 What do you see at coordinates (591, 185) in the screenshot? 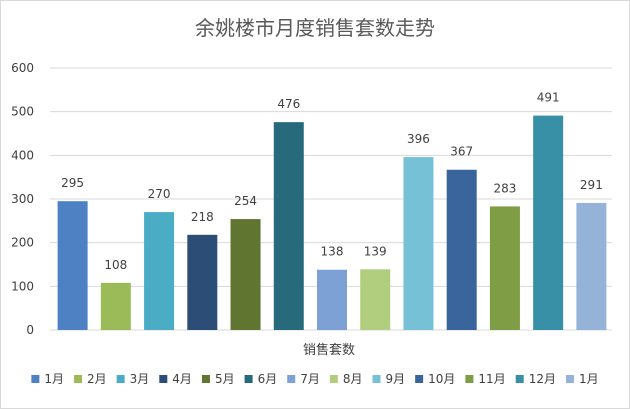
I see `data-label: 291` at bounding box center [591, 185].